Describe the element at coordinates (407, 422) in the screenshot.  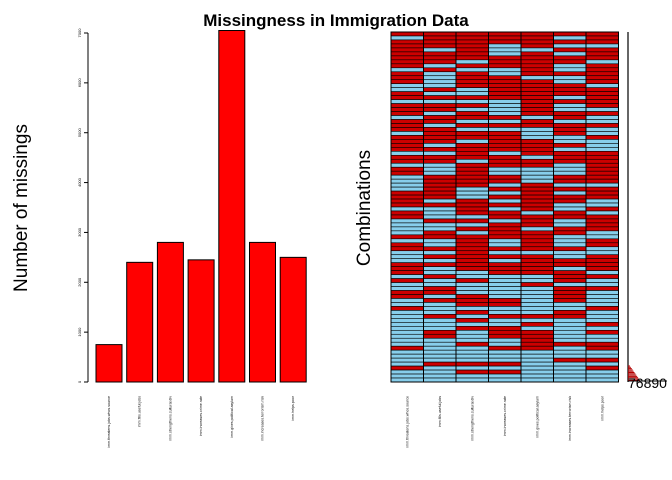
I see `combination-category-label: imm.threatens.jobs.whos.source` at that location.